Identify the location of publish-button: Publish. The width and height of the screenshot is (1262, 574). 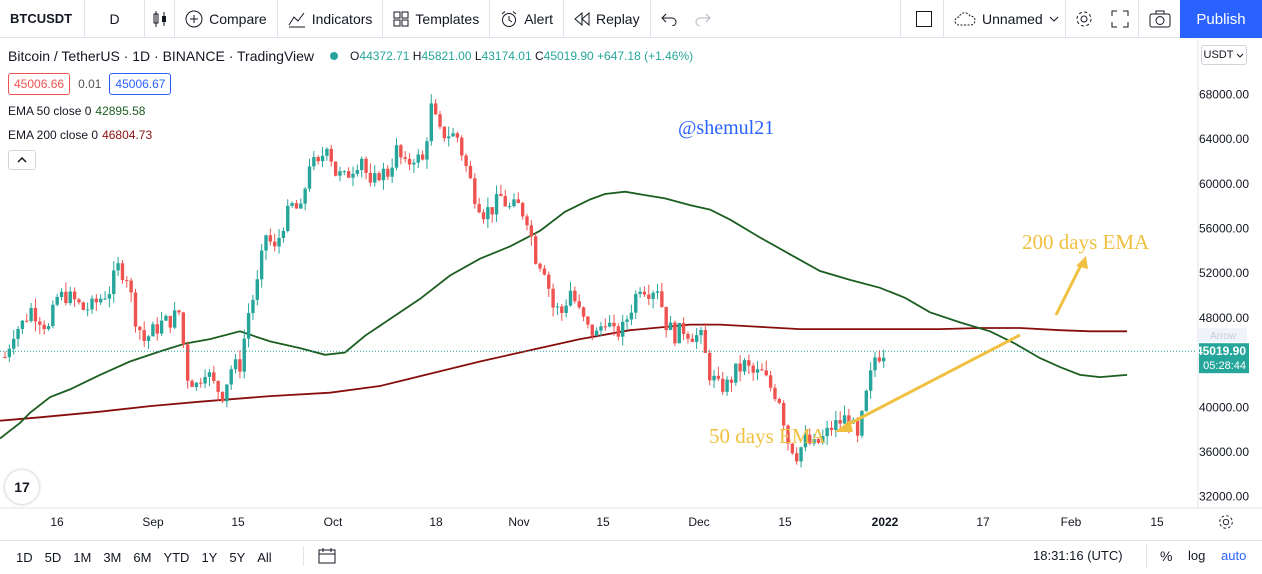
(1221, 19).